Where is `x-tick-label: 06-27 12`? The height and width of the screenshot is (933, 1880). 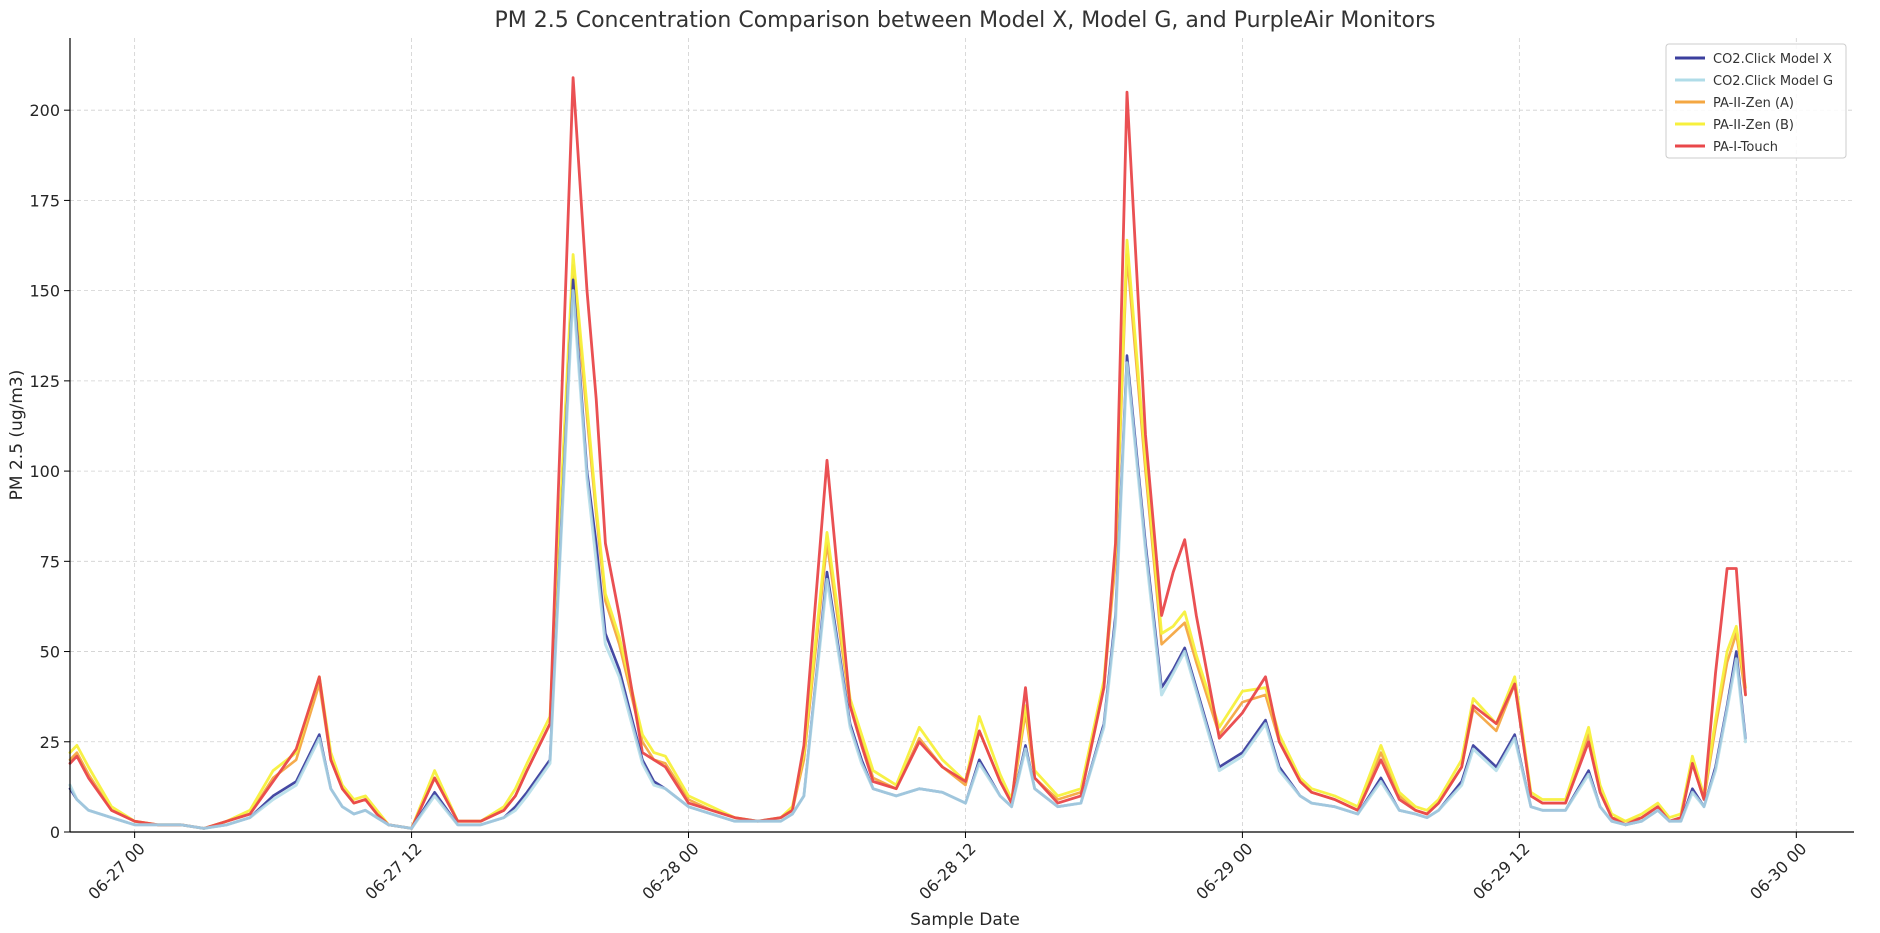
x-tick-label: 06-27 12 is located at coordinates (393, 871).